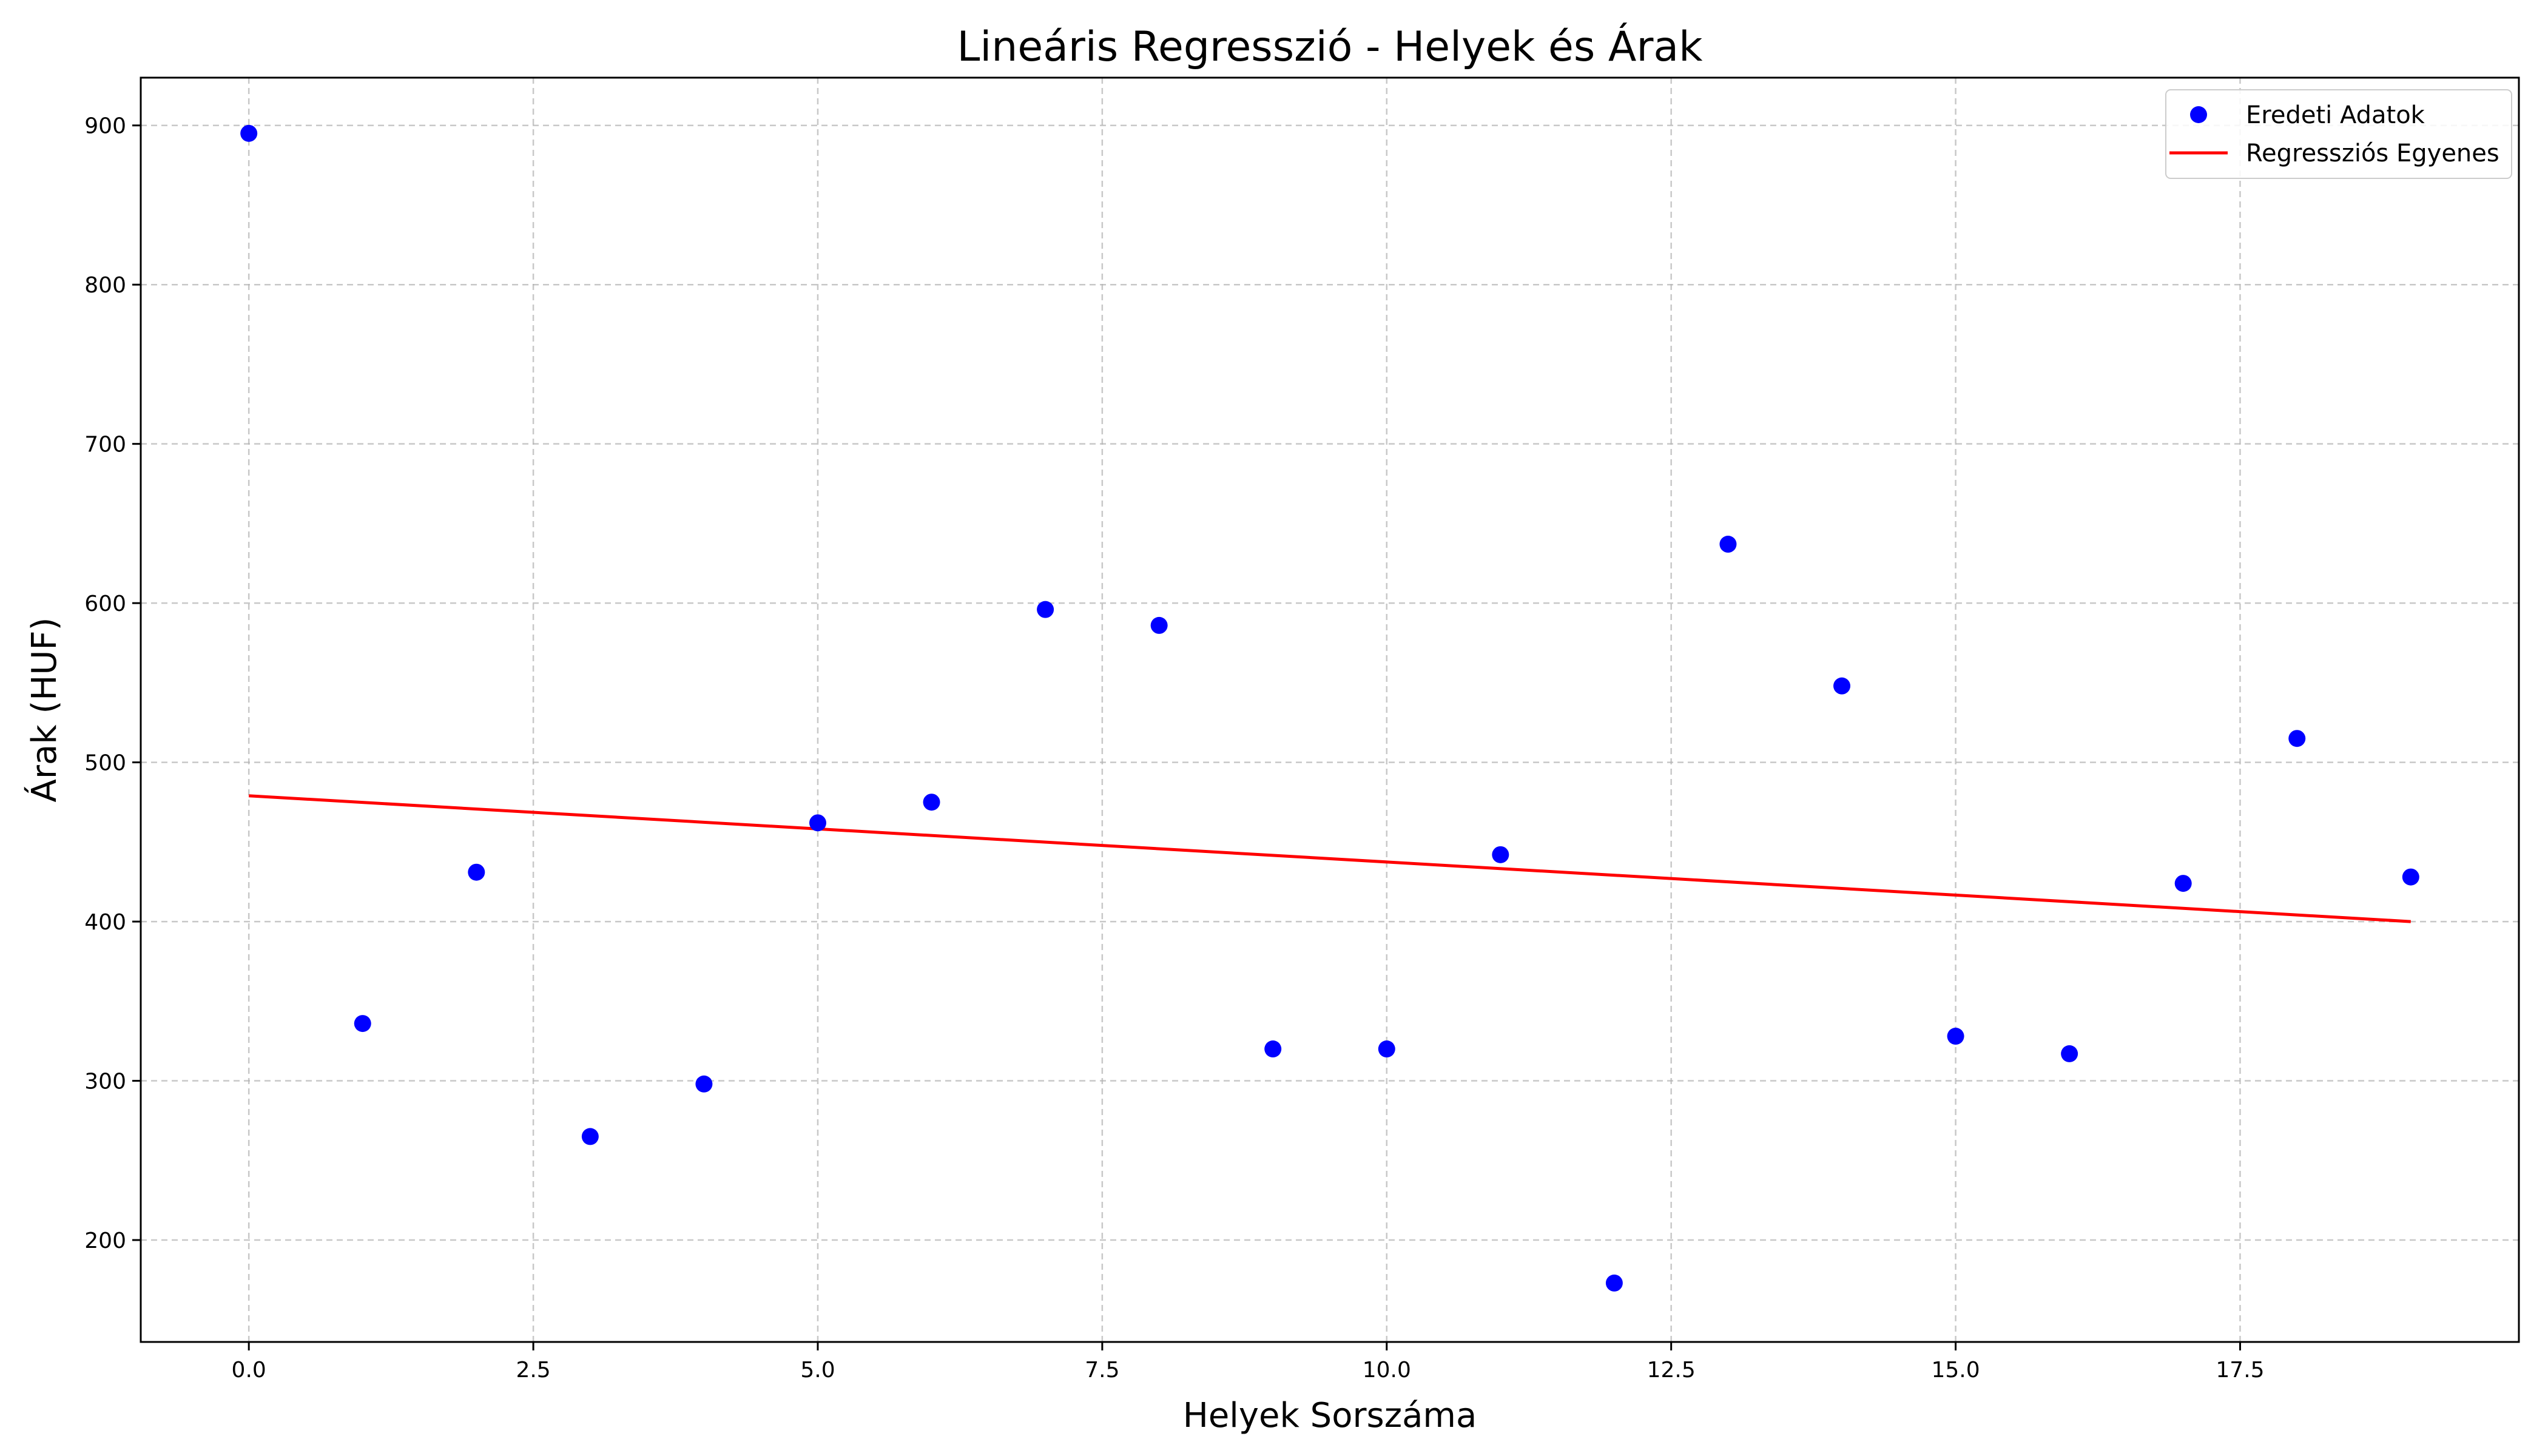 The height and width of the screenshot is (1456, 2548). What do you see at coordinates (1330, 858) in the screenshot?
I see `regression-line` at bounding box center [1330, 858].